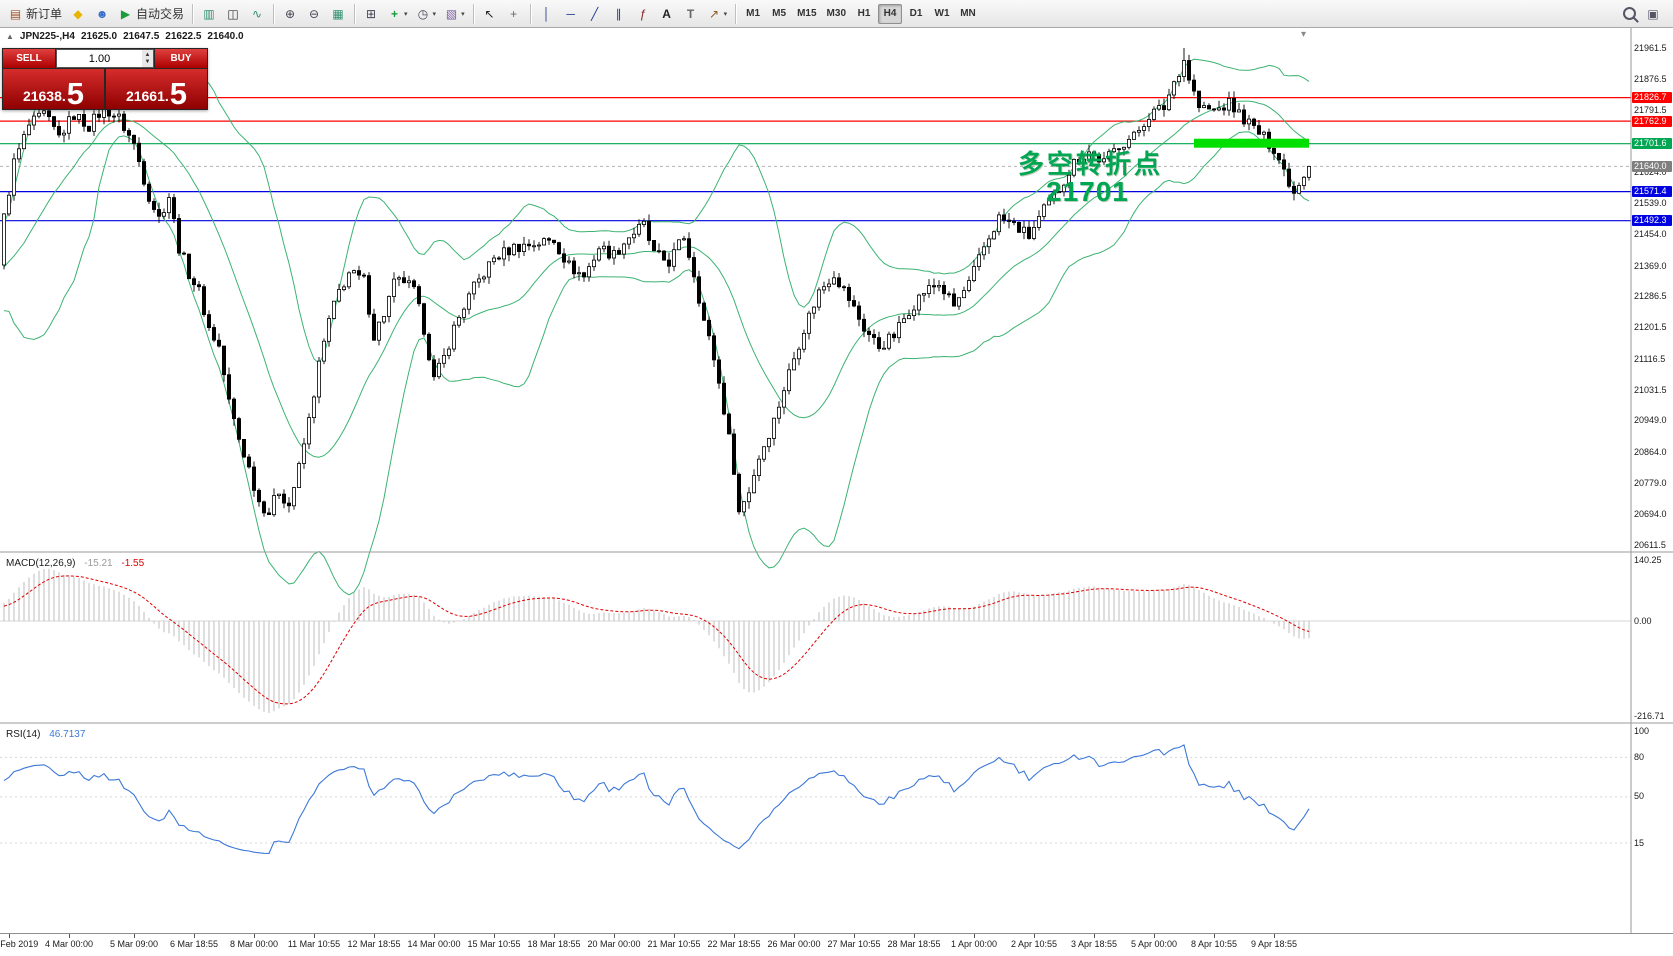 The height and width of the screenshot is (956, 1673). What do you see at coordinates (156, 89) in the screenshot?
I see `ask-price-box: 21661. 5` at bounding box center [156, 89].